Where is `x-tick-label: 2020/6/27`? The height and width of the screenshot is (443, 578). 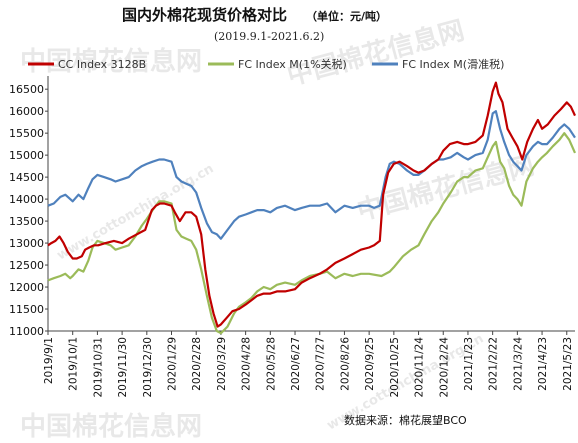
x-tick-label: 2020/6/27 is located at coordinates (296, 364).